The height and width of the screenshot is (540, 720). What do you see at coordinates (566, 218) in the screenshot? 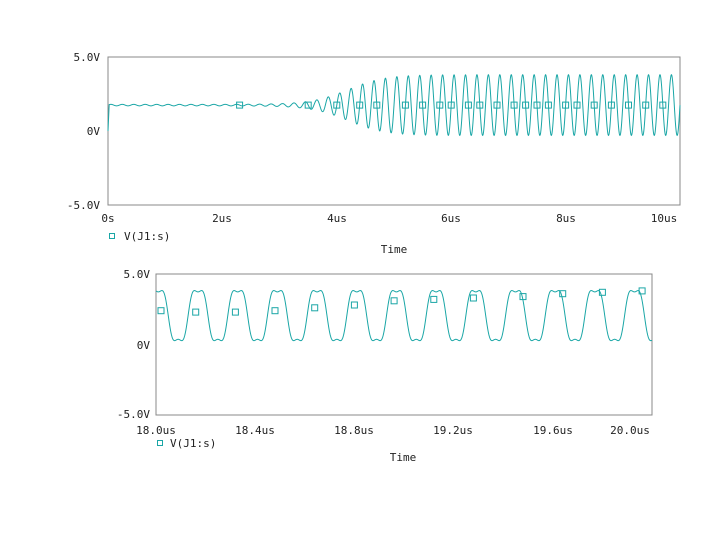
I see `top-x-tick-label: 8us` at bounding box center [566, 218].